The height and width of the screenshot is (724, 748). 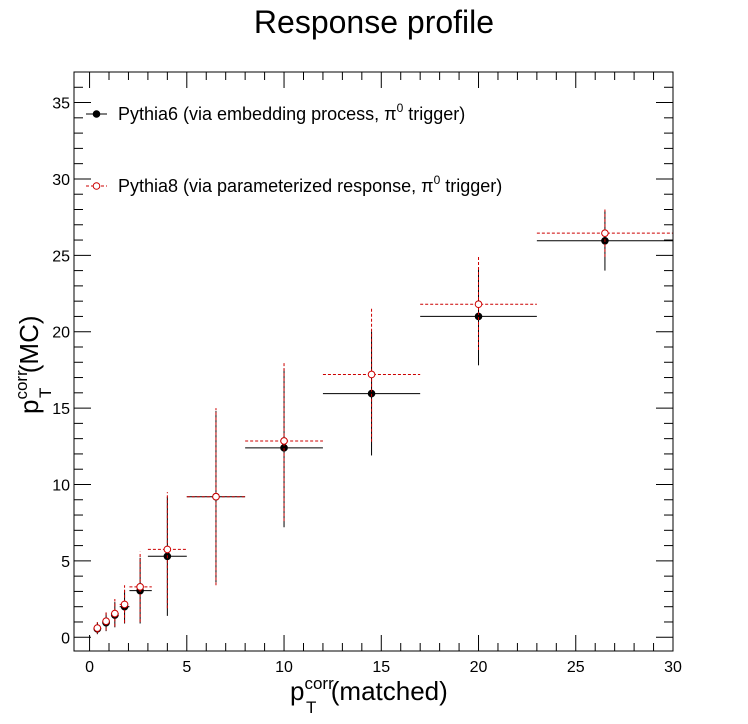 What do you see at coordinates (61, 485) in the screenshot?
I see `y-tick-label: 10` at bounding box center [61, 485].